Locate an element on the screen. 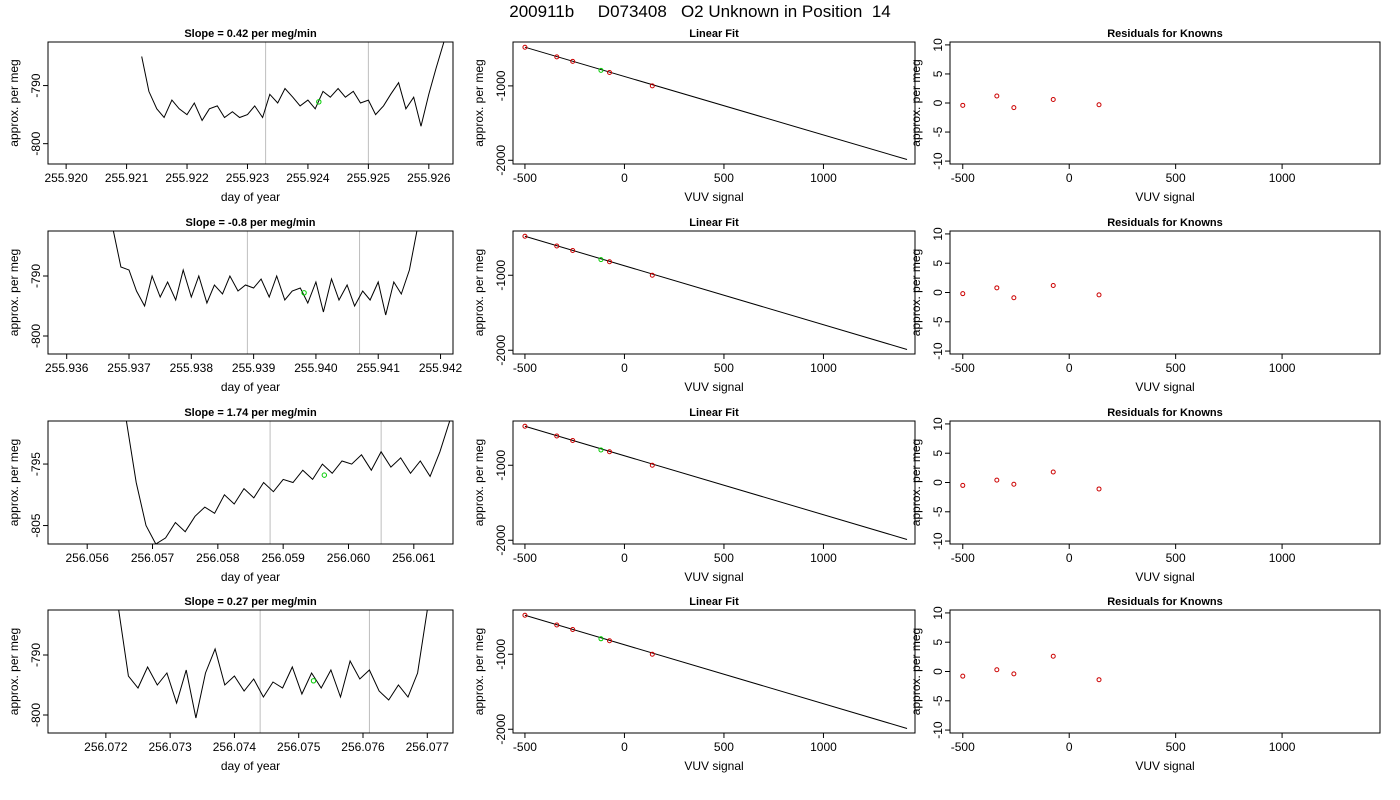 The image size is (1400, 800). x-tick-label: 256.073 is located at coordinates (170, 747).